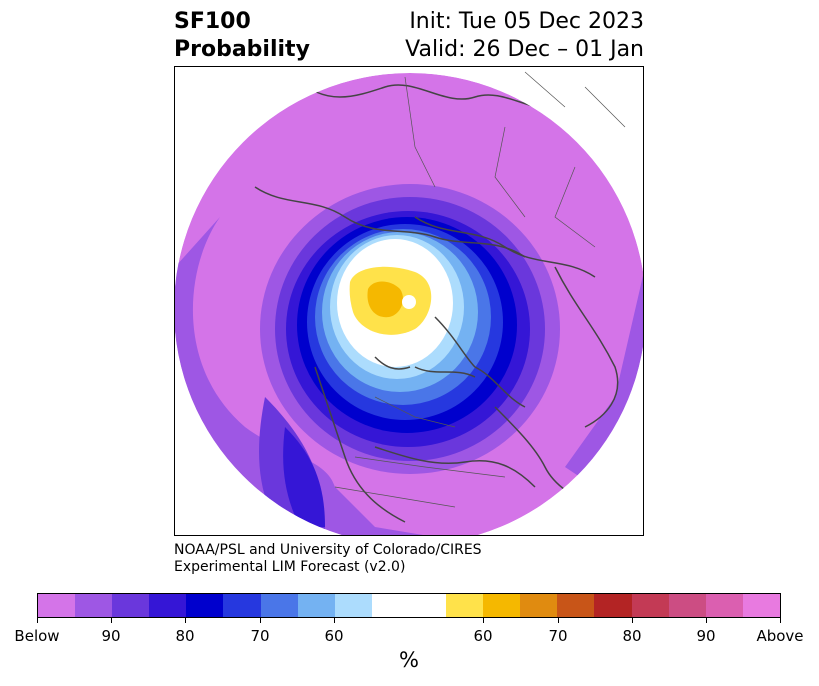 The width and height of the screenshot is (819, 686). What do you see at coordinates (305, 376) in the screenshot?
I see `below-band-90-west` at bounding box center [305, 376].